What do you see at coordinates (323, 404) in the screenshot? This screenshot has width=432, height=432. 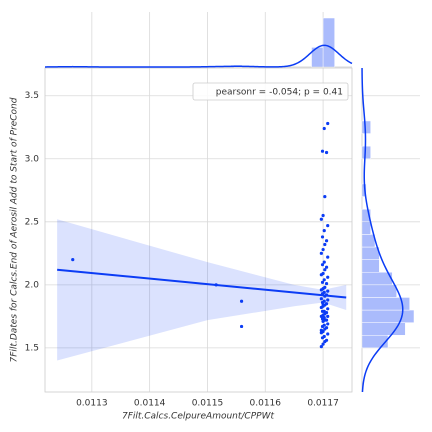 I see `x-tick-label: 0.0117` at bounding box center [323, 404].